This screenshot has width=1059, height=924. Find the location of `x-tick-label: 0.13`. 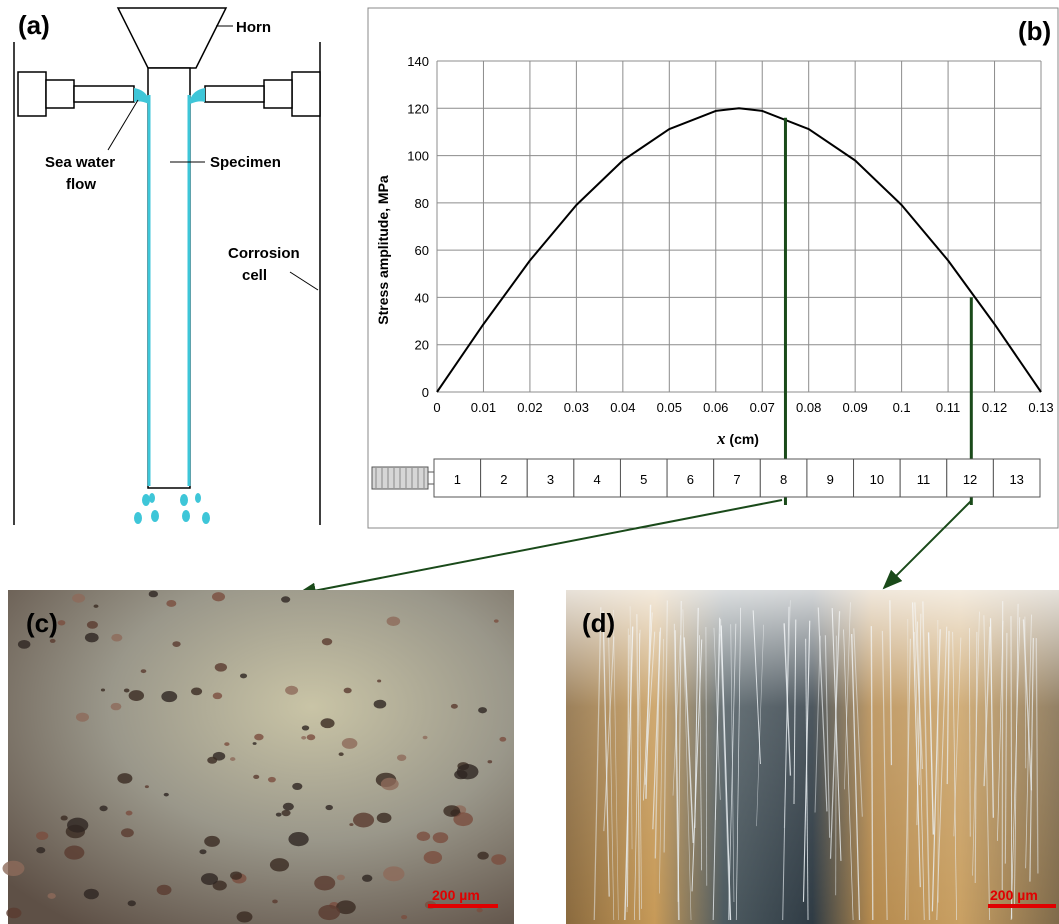

x-tick-label: 0.13 is located at coordinates (1040, 407).